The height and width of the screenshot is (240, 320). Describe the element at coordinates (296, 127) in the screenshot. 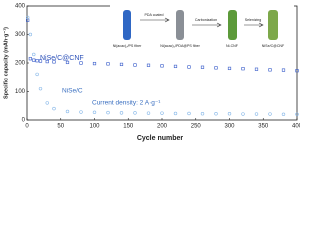

I see `x-tick-label: 400` at that location.